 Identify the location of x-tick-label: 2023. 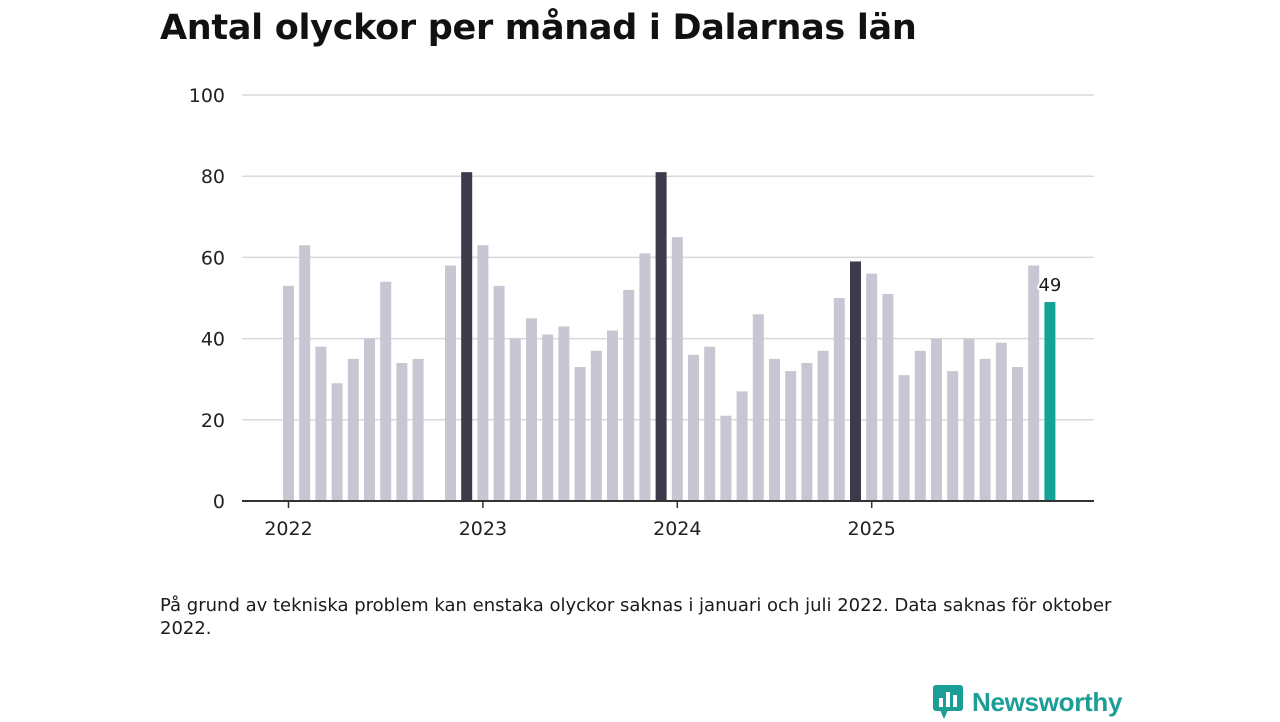
(483, 529).